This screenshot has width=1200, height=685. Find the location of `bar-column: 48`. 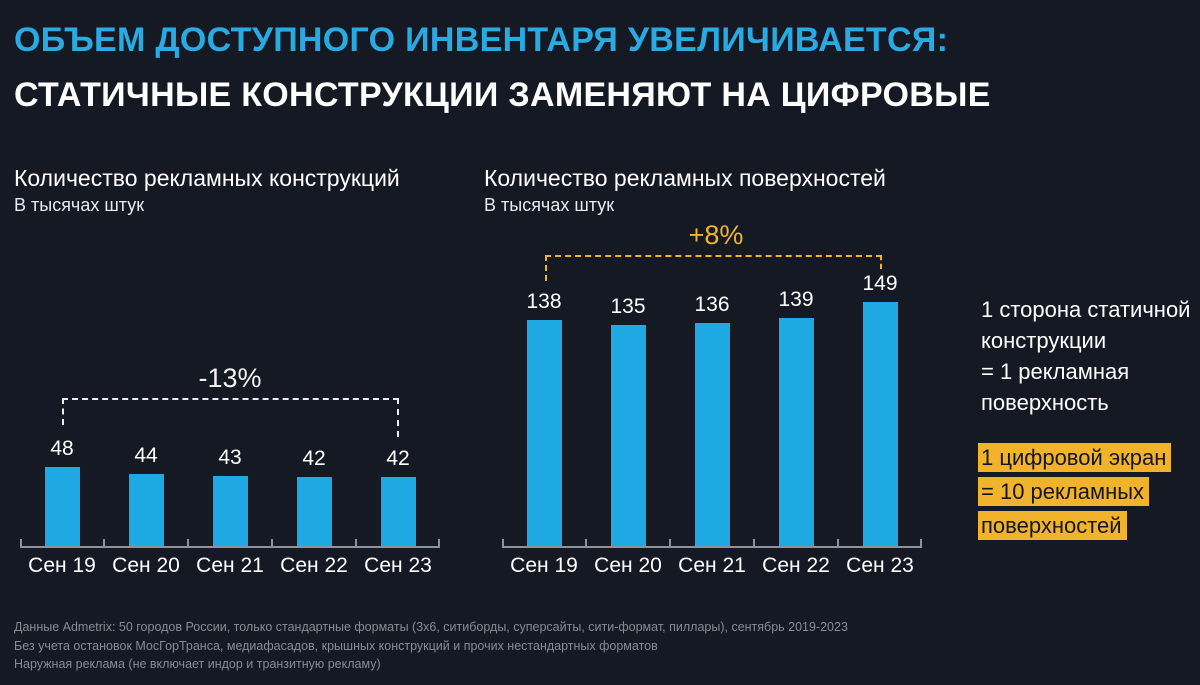

bar-column: 48 is located at coordinates (62, 396).